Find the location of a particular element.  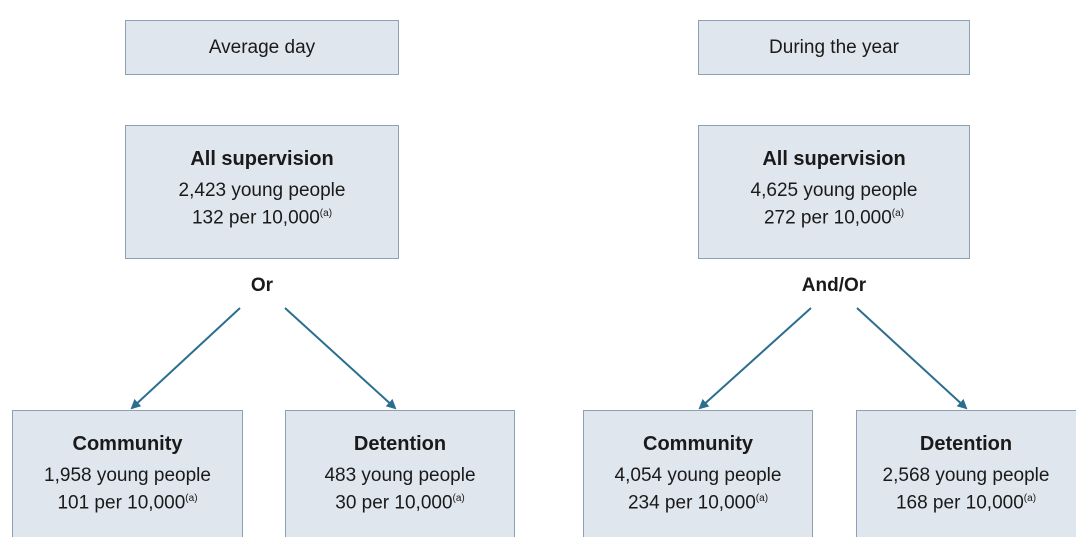

node-rate: 234 per 10,000 is located at coordinates (691, 503).